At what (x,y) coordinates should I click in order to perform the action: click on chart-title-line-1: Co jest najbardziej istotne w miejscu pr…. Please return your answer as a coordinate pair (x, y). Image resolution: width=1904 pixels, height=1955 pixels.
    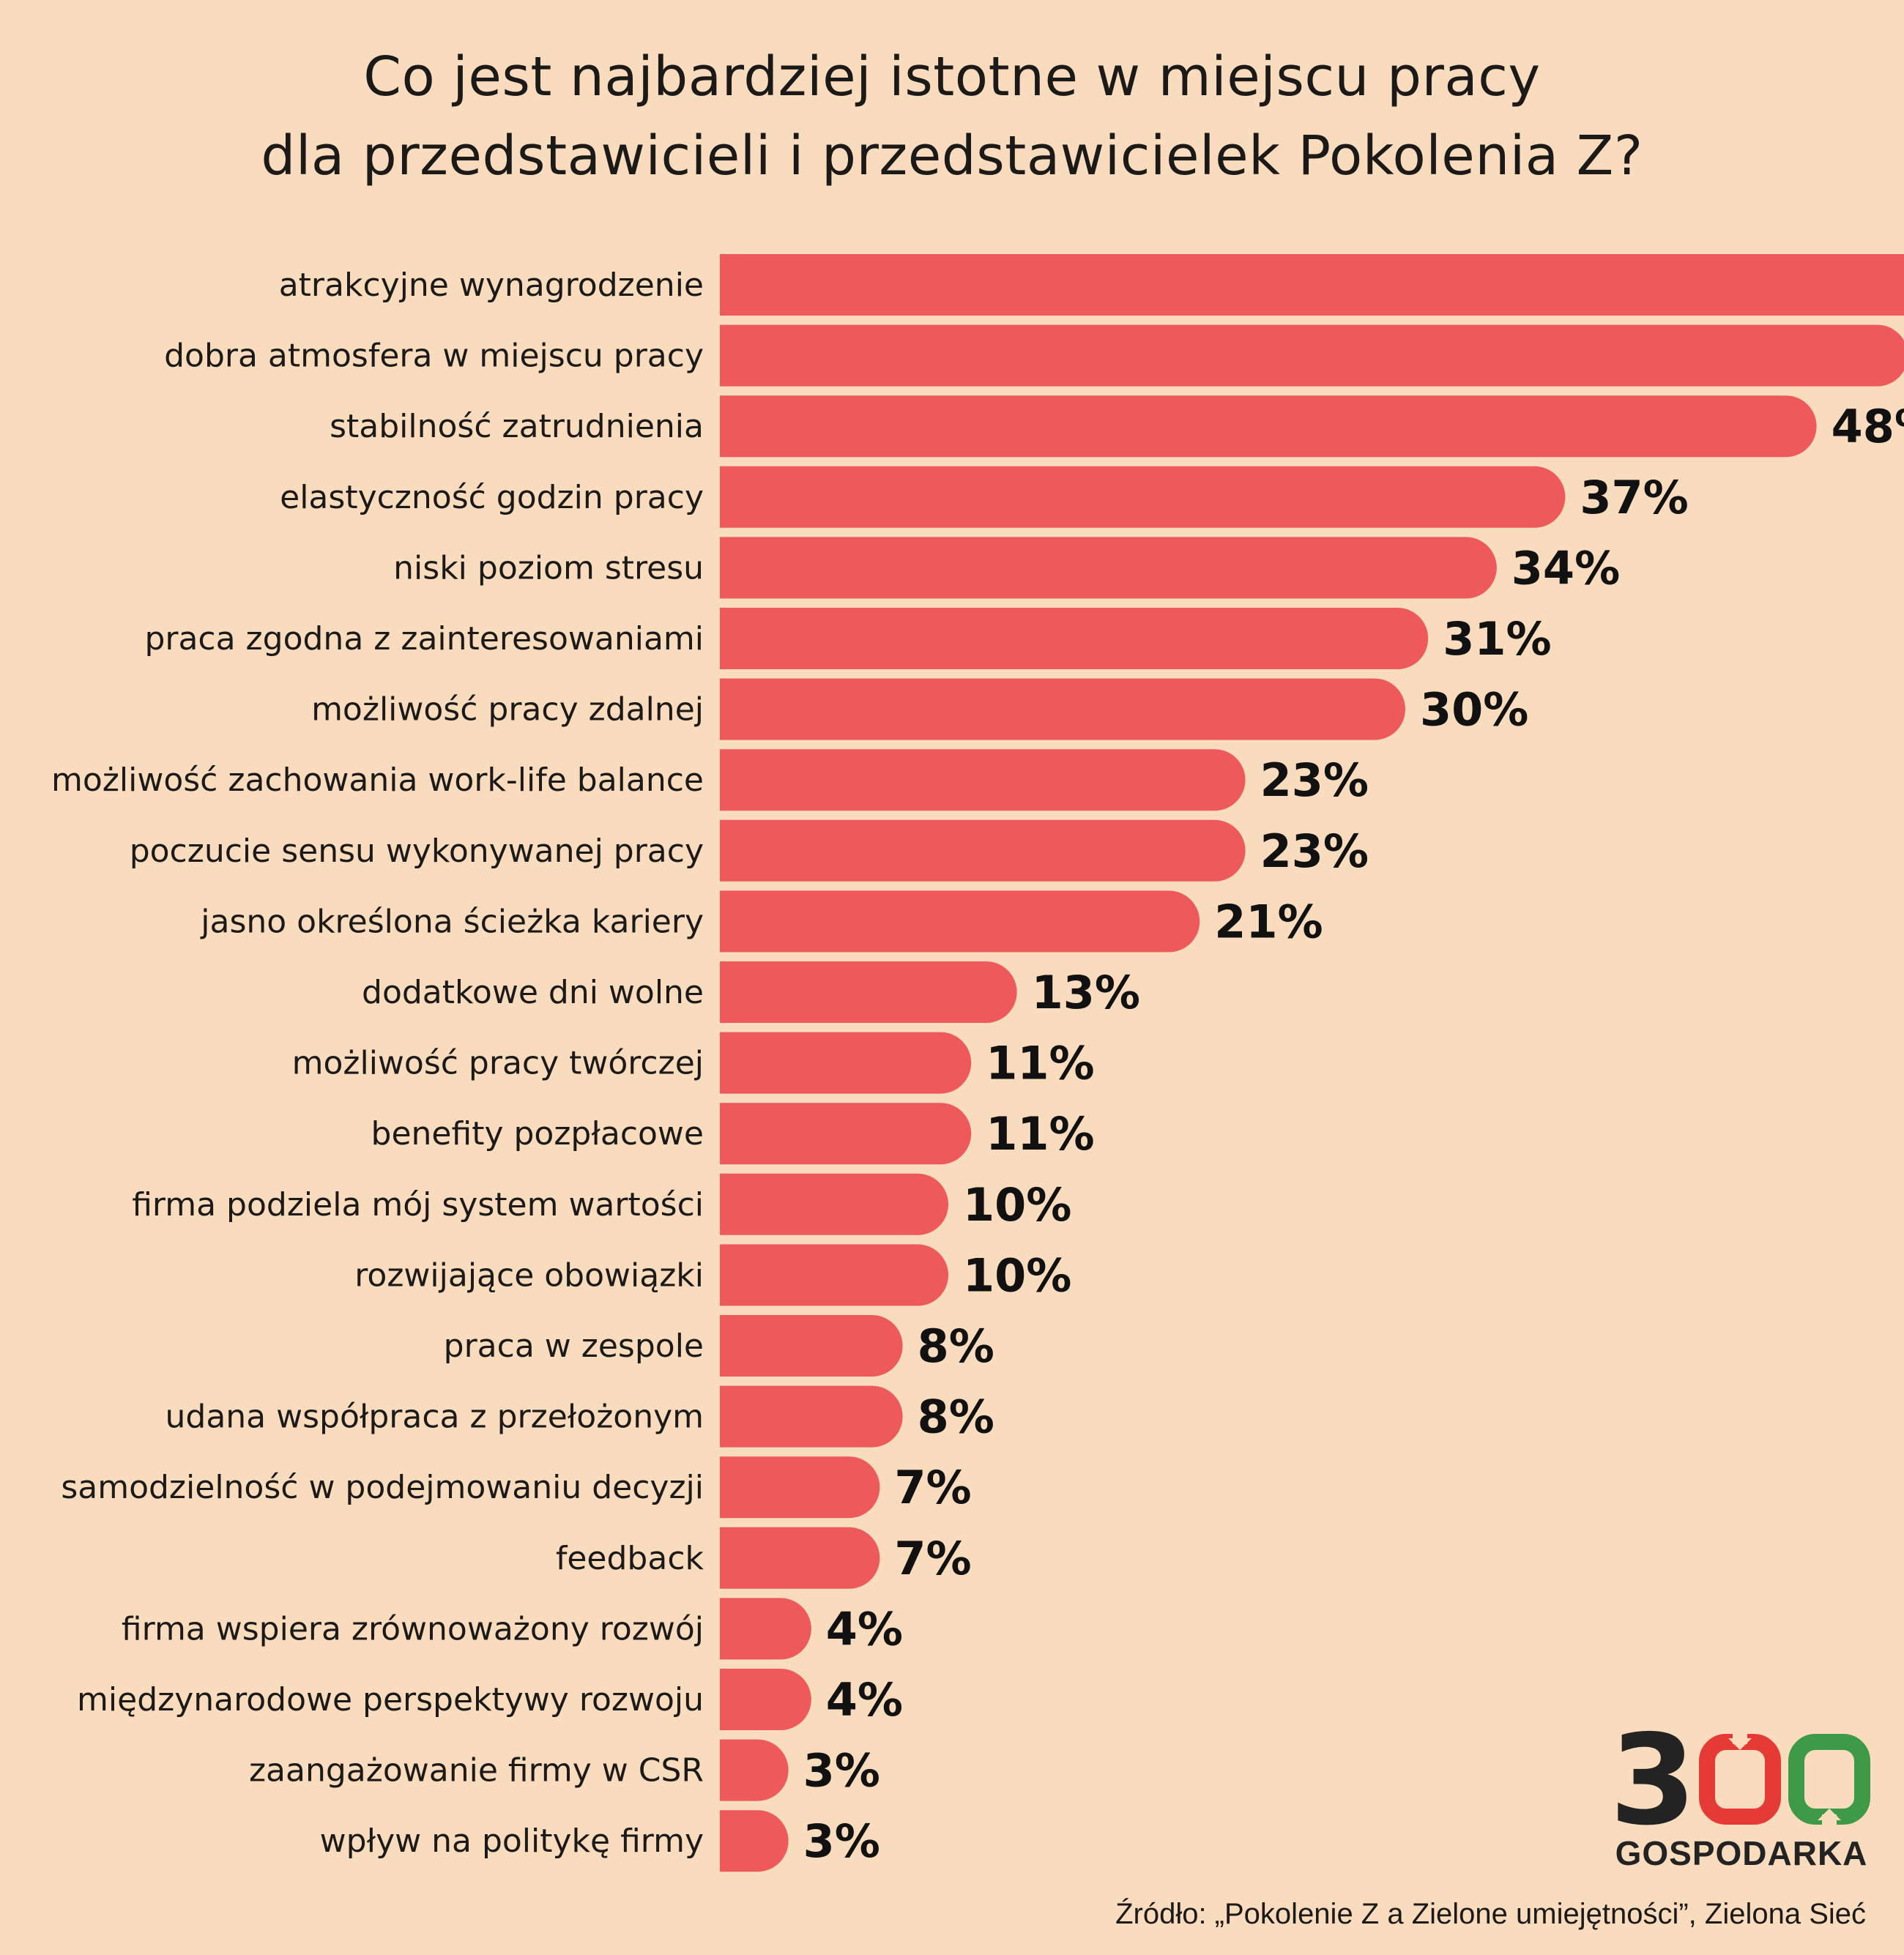
    Looking at the image, I should click on (952, 76).